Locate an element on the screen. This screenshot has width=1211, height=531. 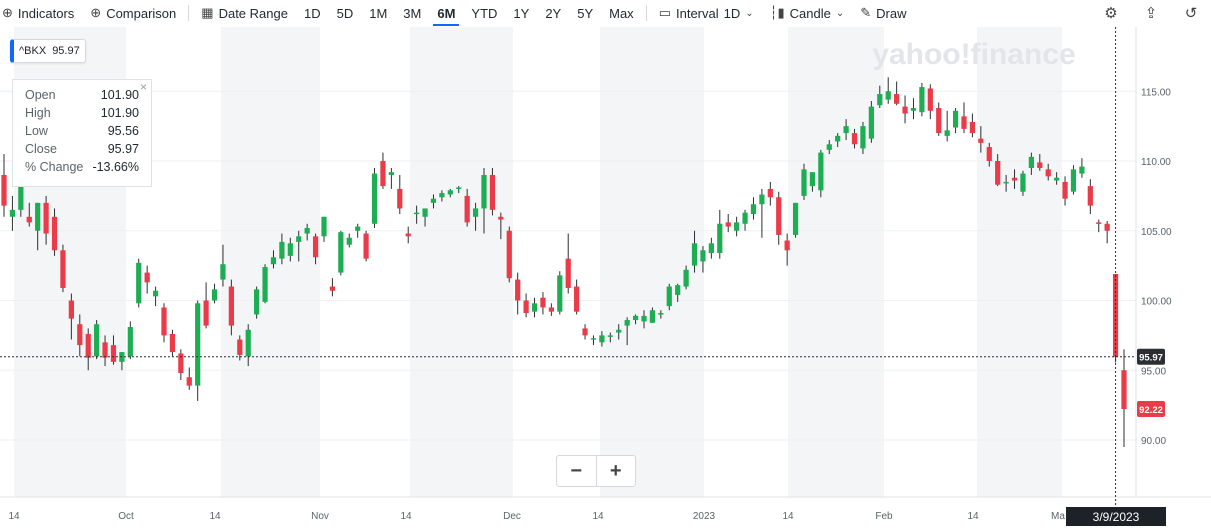
reset-icon: ↺ is located at coordinates (1191, 13).